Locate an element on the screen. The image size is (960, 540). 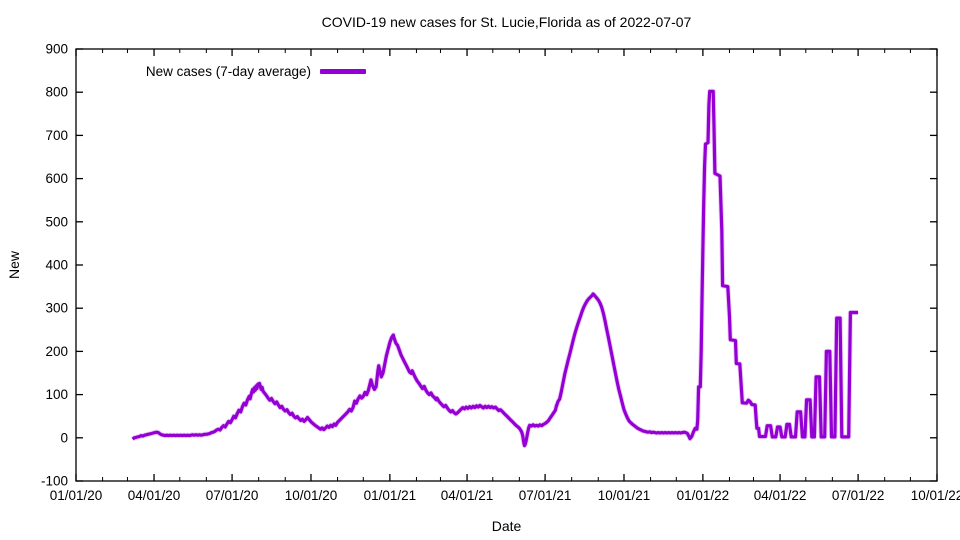
legend-label: New cases (7-day average) is located at coordinates (228, 71).